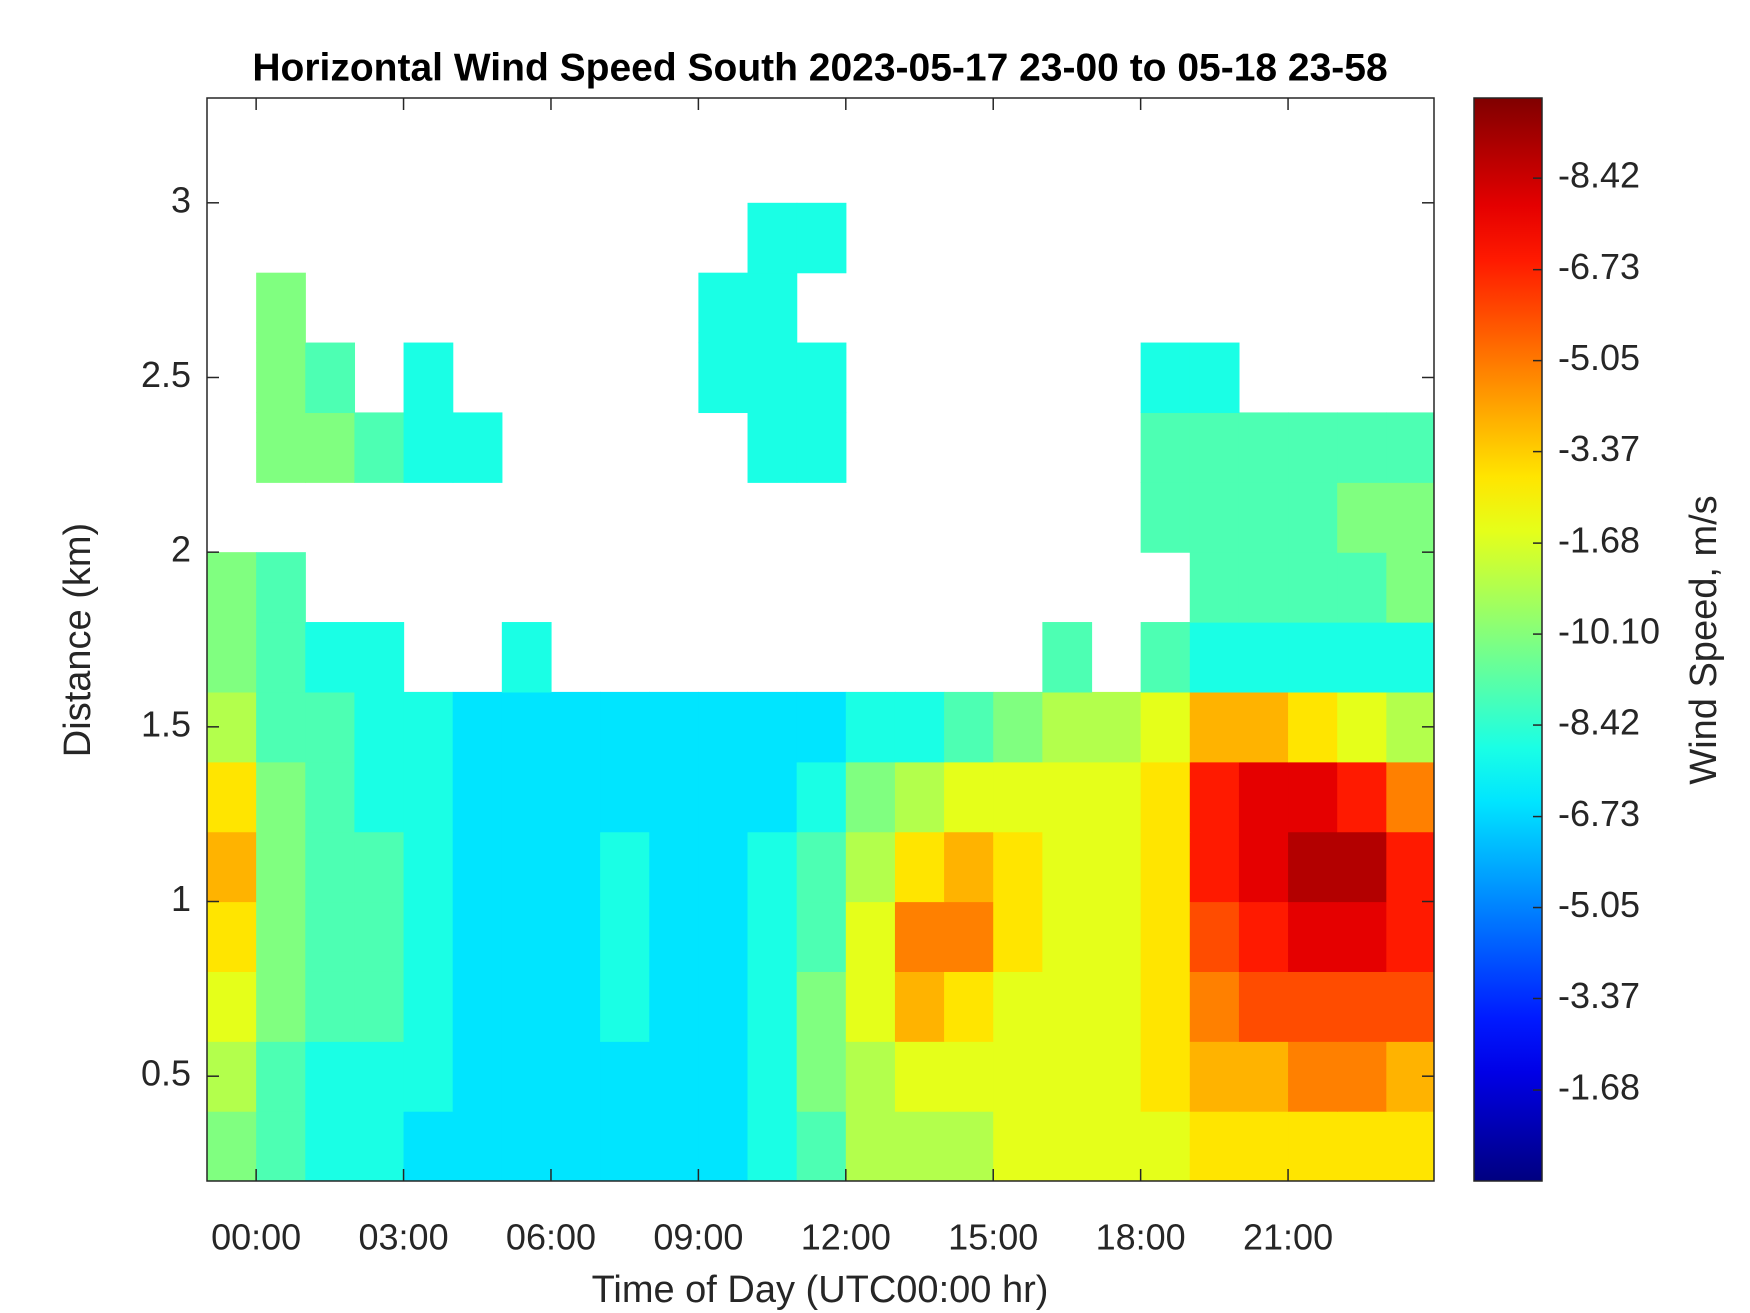  I want to click on colorbar-label: Wind Speed, m/s, so click(1704, 639).